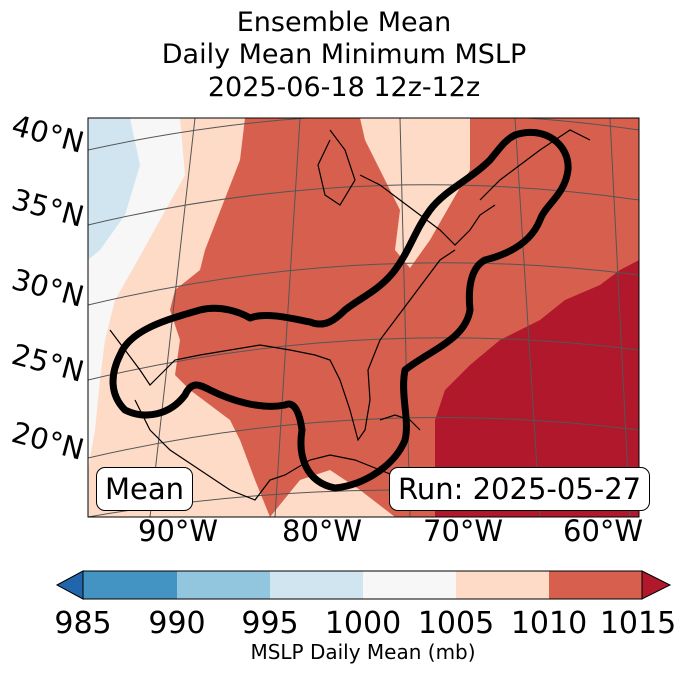 The width and height of the screenshot is (688, 674). I want to click on run-date-label-box: Run: 2025-05-27, so click(520, 489).